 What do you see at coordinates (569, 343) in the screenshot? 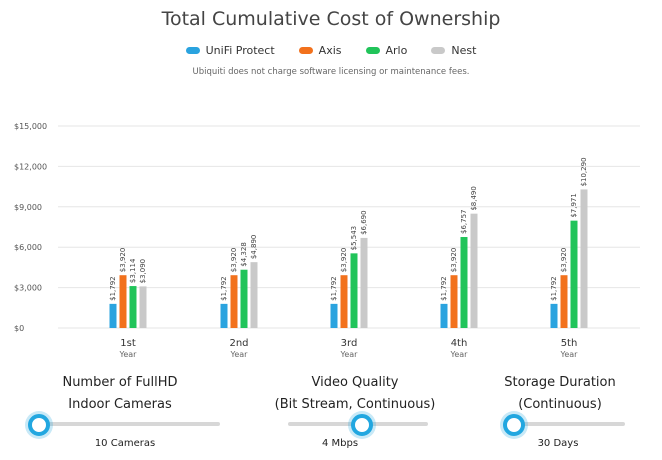
I see `x-tick-label: 5th` at bounding box center [569, 343].